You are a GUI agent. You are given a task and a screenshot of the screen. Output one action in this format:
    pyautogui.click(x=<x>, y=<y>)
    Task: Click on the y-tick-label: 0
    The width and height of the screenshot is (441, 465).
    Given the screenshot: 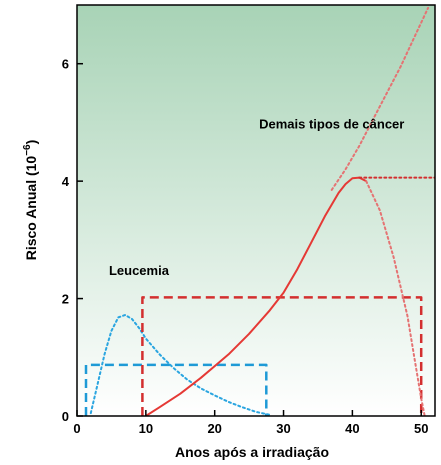 What is the action you would take?
    pyautogui.click(x=65, y=416)
    